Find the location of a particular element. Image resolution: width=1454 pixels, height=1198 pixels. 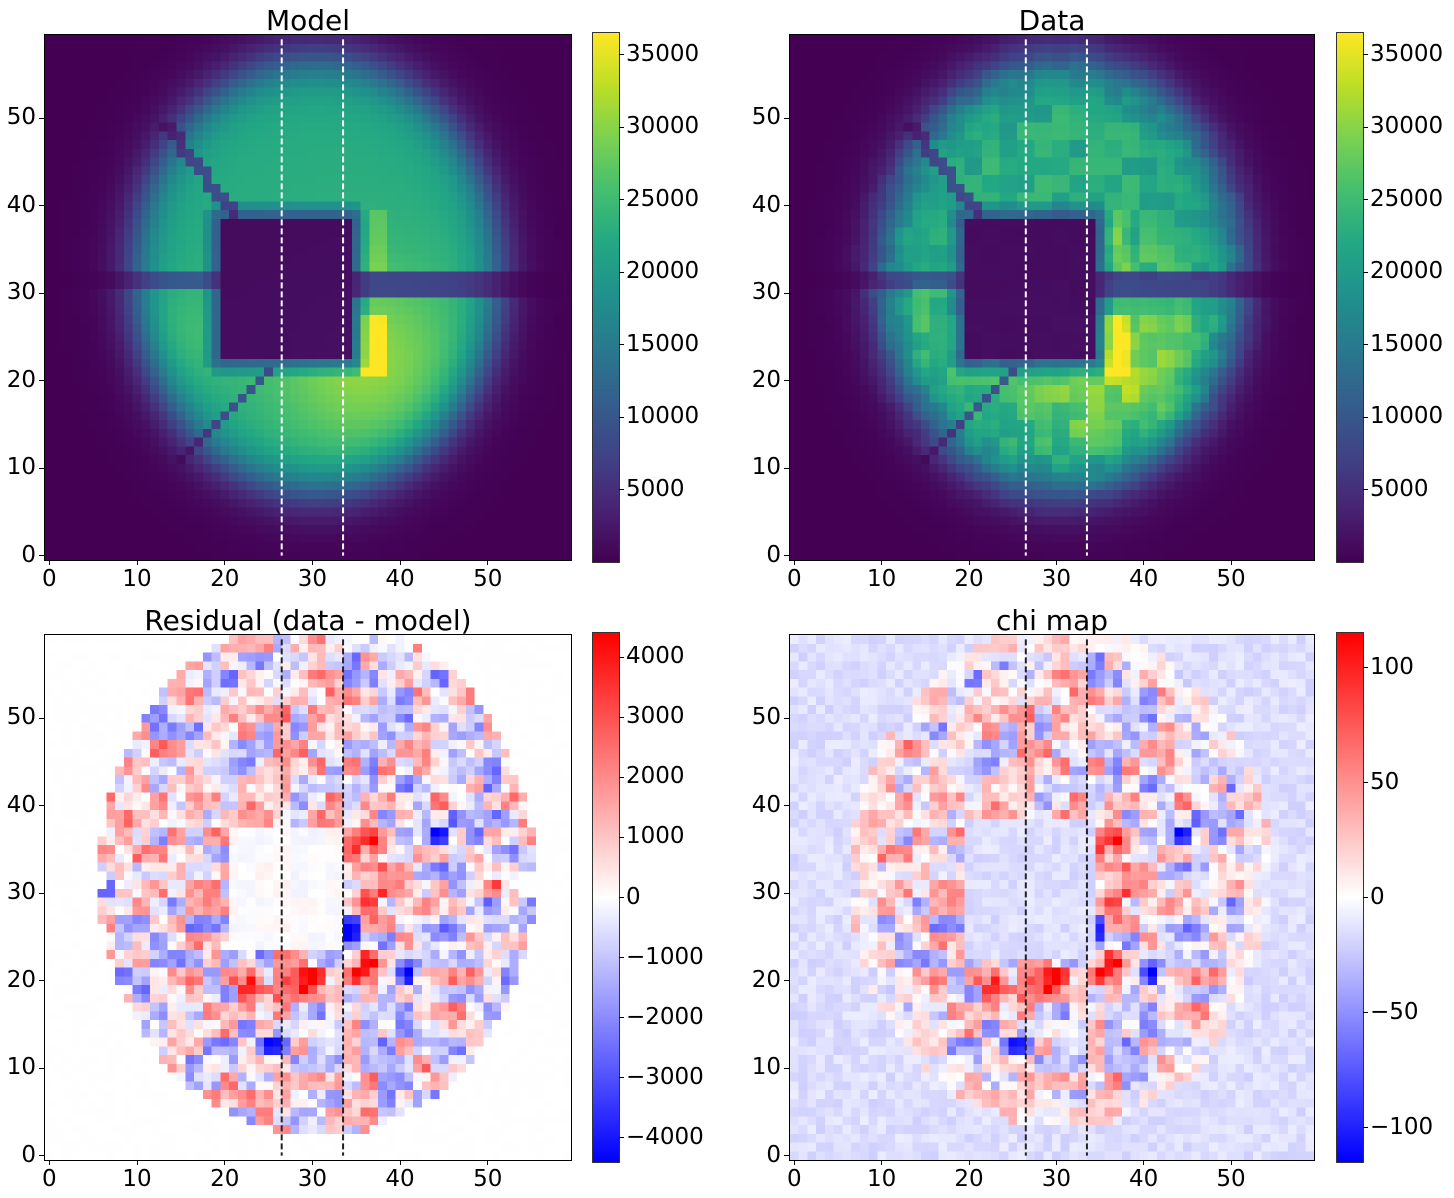

colorbar-tick-label-model-1: 10000 is located at coordinates (663, 416).